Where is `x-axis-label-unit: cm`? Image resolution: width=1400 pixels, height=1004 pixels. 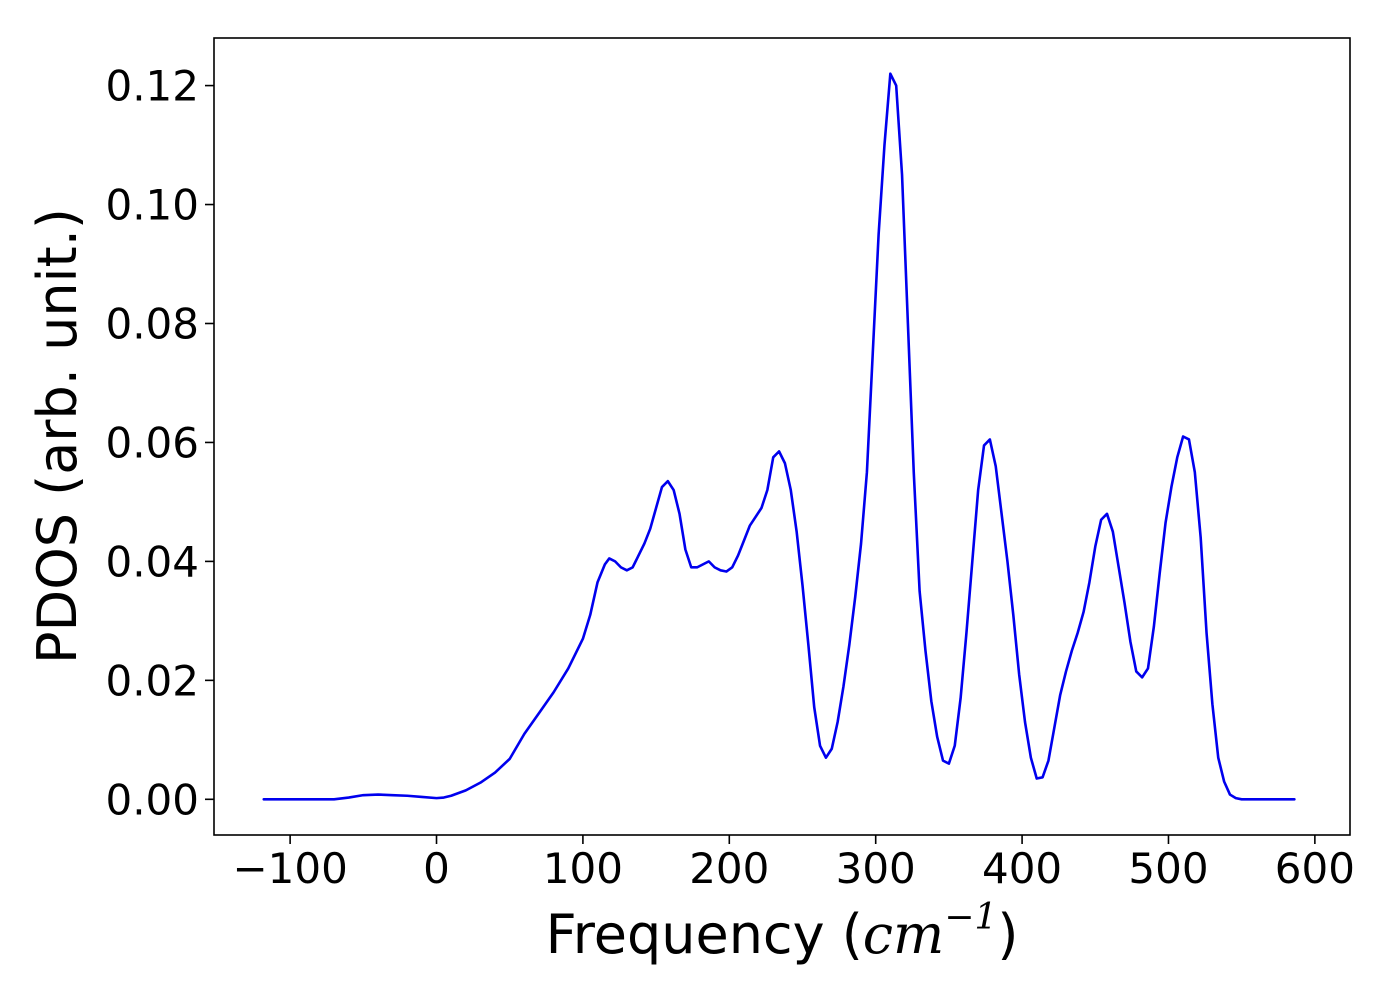 x-axis-label-unit: cm is located at coordinates (903, 934).